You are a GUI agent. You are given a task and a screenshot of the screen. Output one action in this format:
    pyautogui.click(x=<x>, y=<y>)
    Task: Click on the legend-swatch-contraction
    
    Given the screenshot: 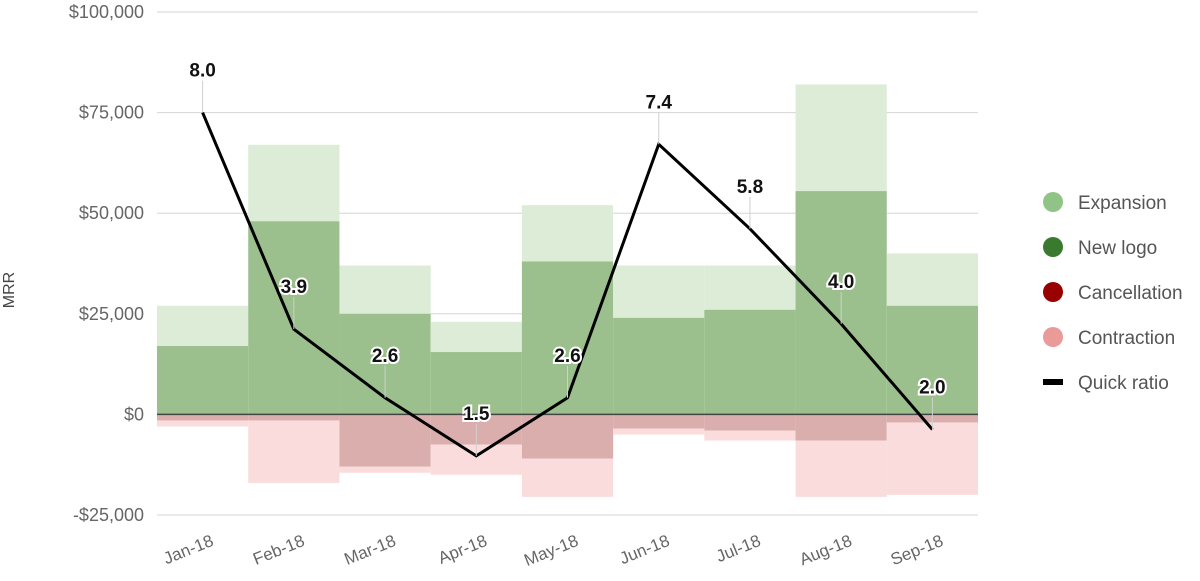 What is the action you would take?
    pyautogui.click(x=1053, y=337)
    